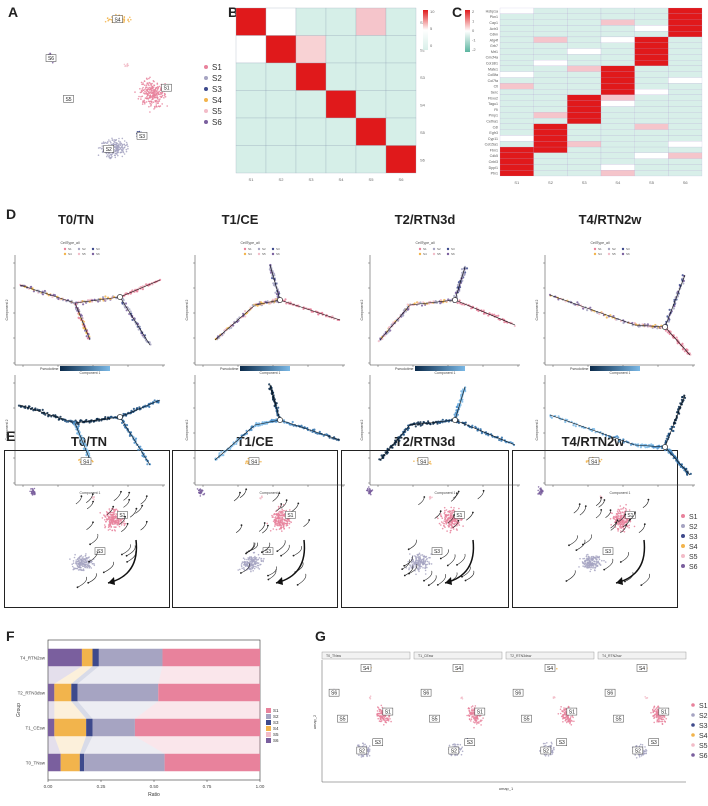 This screenshot has width=708, height=806. I want to click on row-label: S1, so click(423, 22).